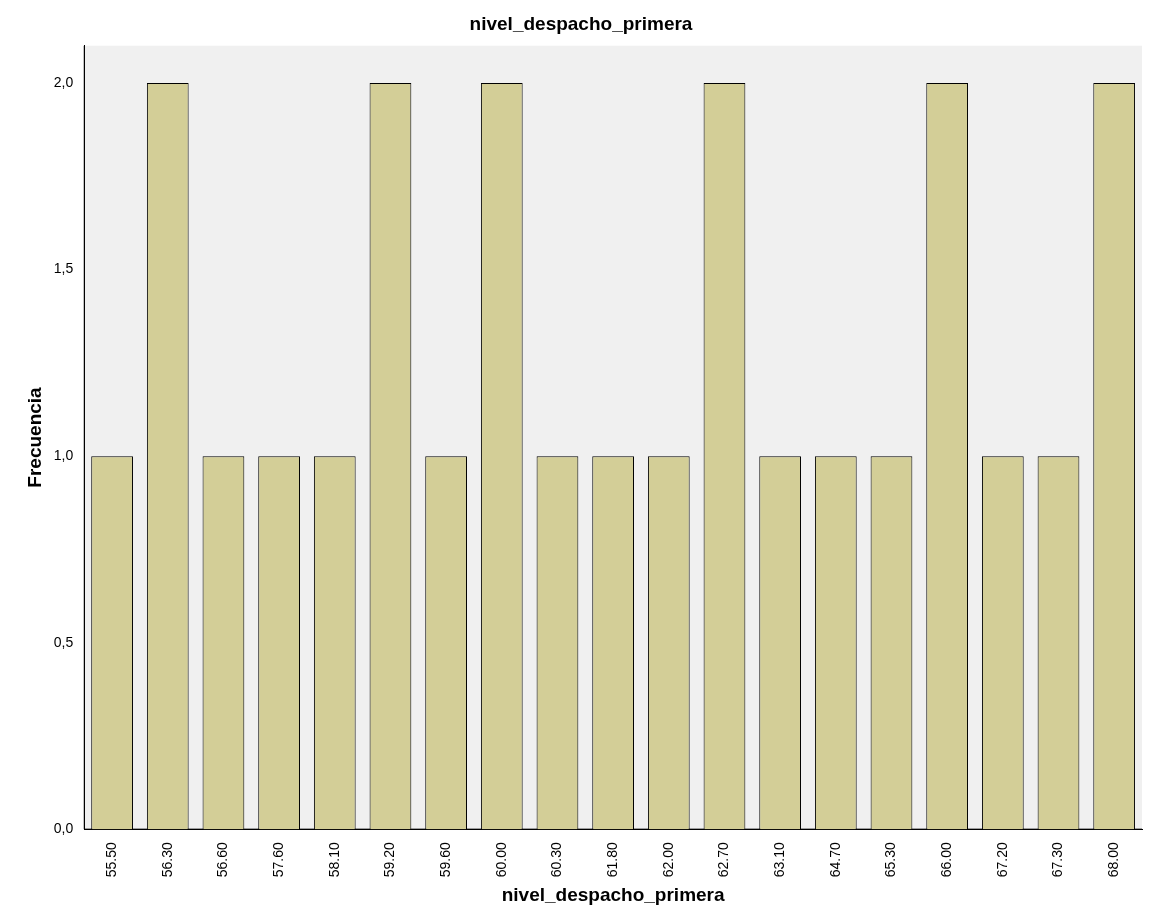  Describe the element at coordinates (834, 859) in the screenshot. I see `x-tick-label: 64.70` at that location.